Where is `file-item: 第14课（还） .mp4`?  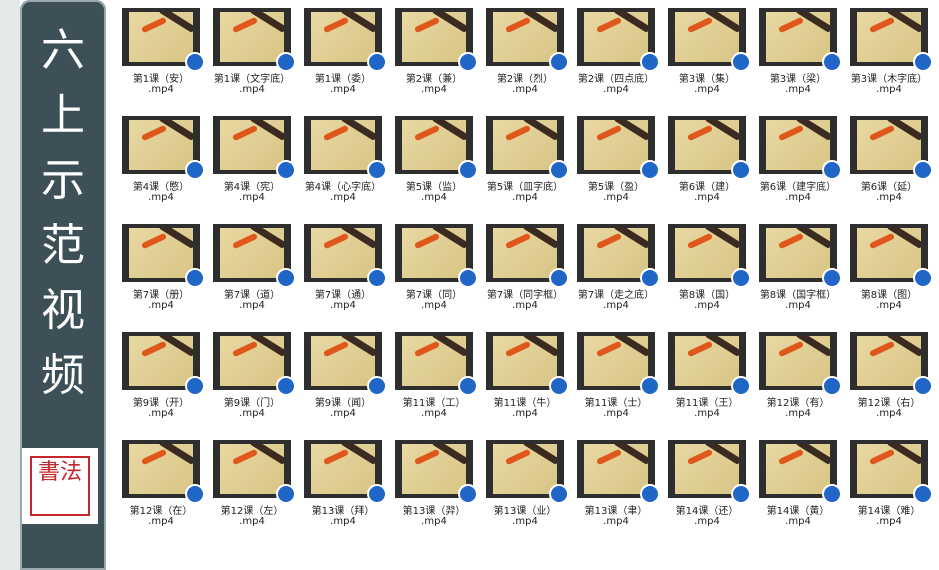
file-item: 第14课（还） .mp4 is located at coordinates (707, 492).